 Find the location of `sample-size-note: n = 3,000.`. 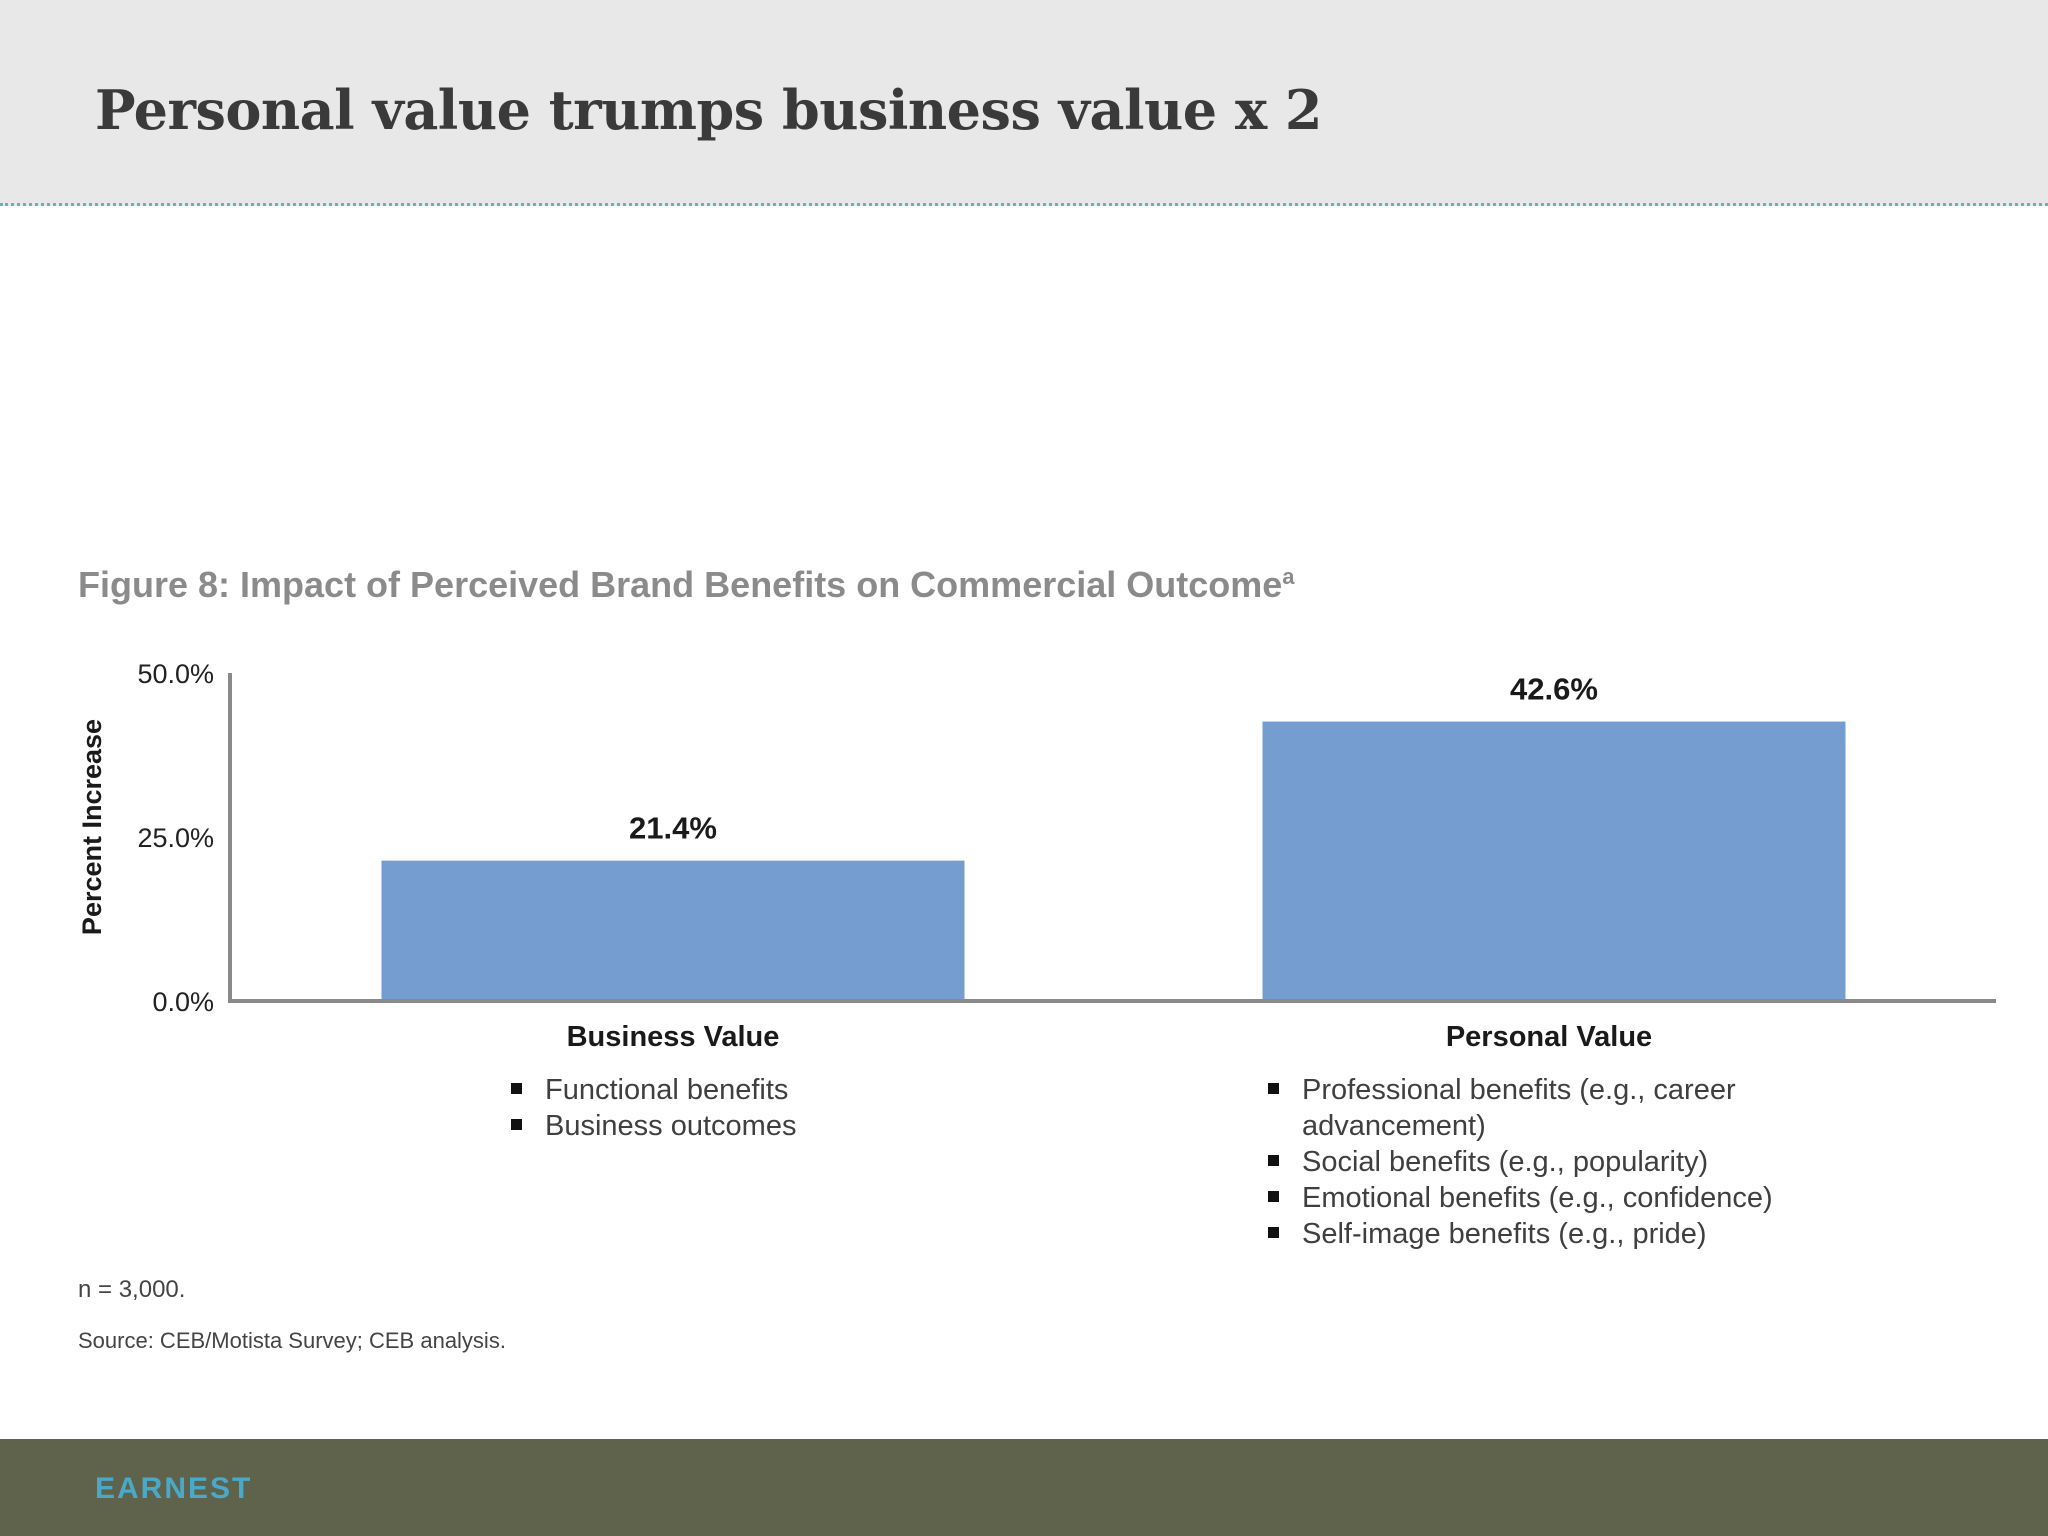

sample-size-note: n = 3,000. is located at coordinates (132, 1289).